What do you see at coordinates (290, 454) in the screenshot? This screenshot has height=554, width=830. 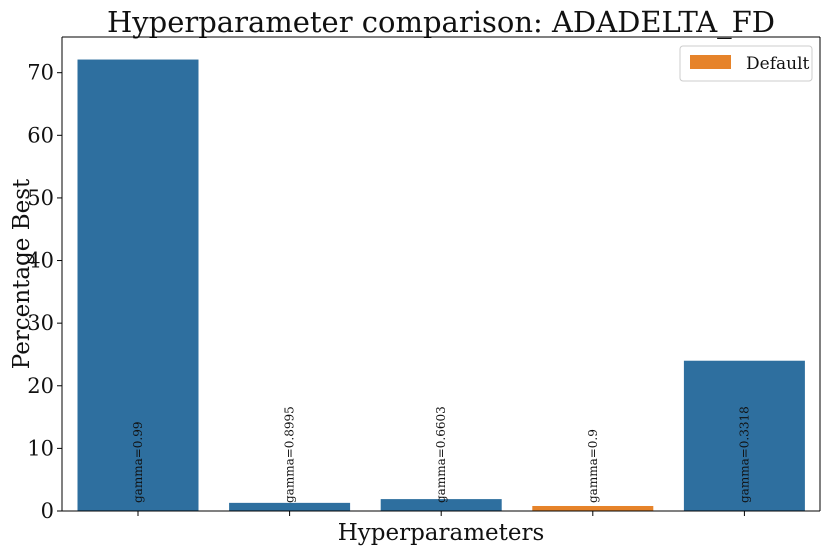 I see `bar-label-2: gamma=0.8995` at bounding box center [290, 454].